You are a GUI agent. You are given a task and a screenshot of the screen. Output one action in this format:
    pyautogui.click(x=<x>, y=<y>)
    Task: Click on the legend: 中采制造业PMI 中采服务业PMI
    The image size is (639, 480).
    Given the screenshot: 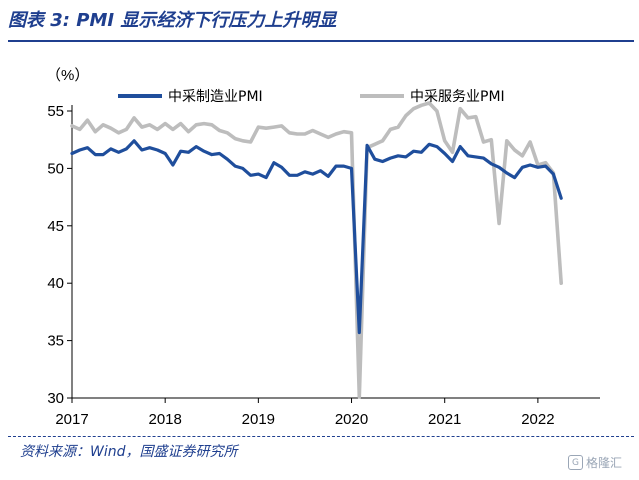 What is the action you would take?
    pyautogui.click(x=311, y=97)
    